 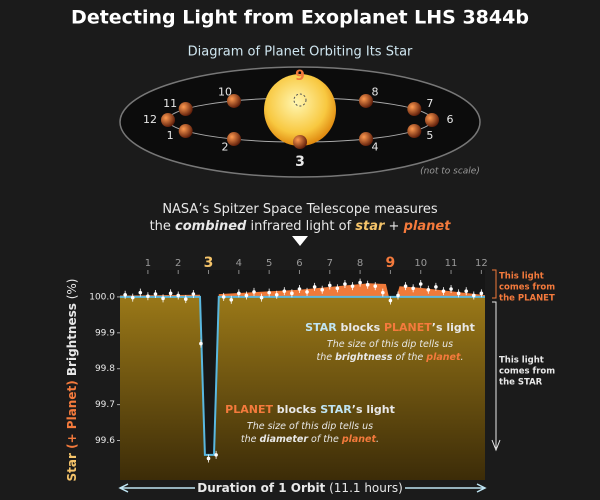 What do you see at coordinates (391, 263) in the screenshot?
I see `x-tick-label: 9` at bounding box center [391, 263].